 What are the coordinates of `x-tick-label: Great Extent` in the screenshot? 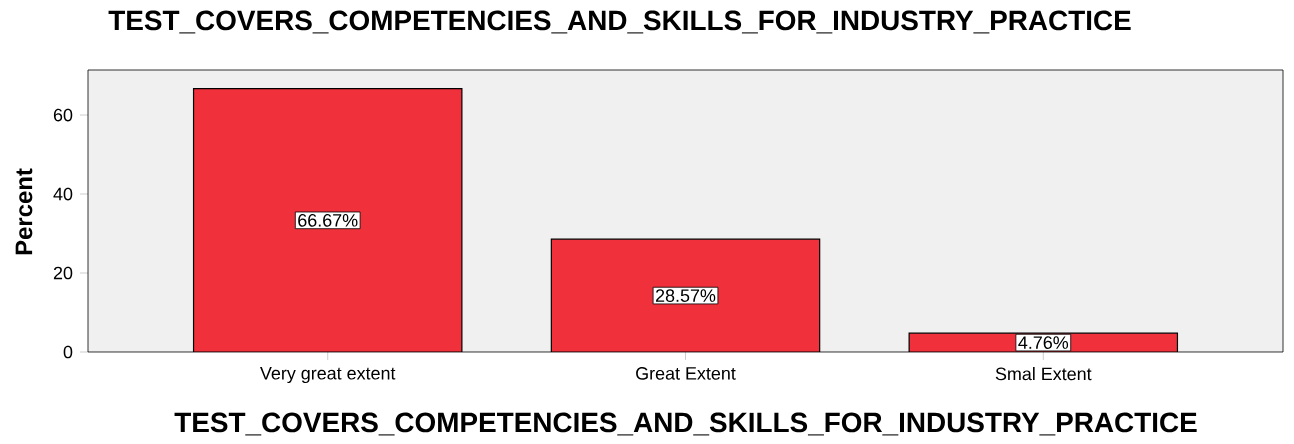 It's located at (686, 373).